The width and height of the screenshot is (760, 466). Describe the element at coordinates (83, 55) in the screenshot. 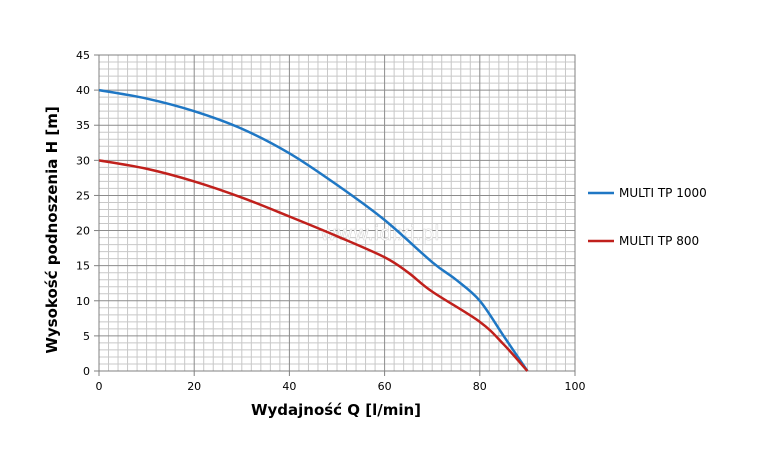

I see `y-tick-label: 45` at that location.